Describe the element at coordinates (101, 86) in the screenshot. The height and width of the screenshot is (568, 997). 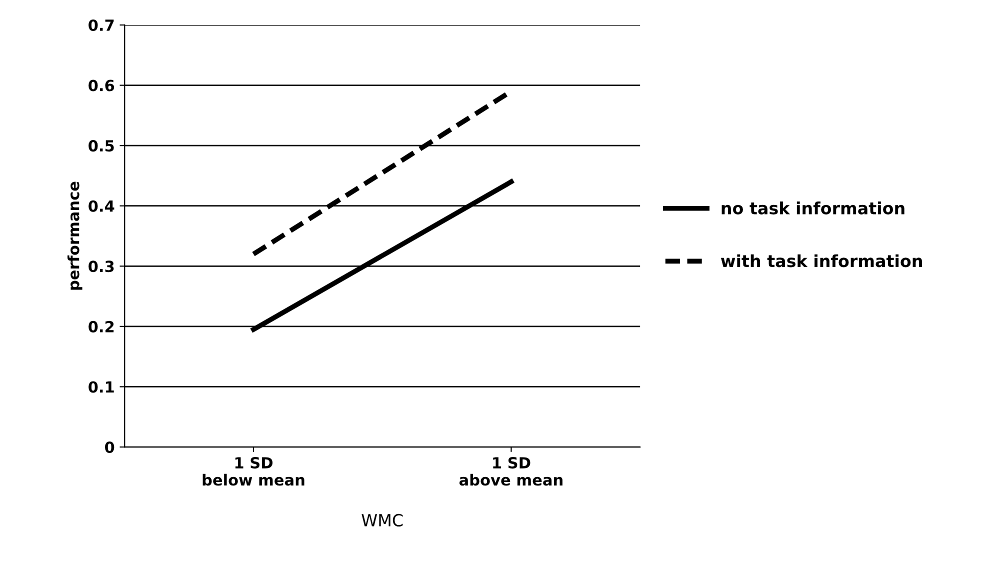
I see `y-tick-label: 0.6` at that location.